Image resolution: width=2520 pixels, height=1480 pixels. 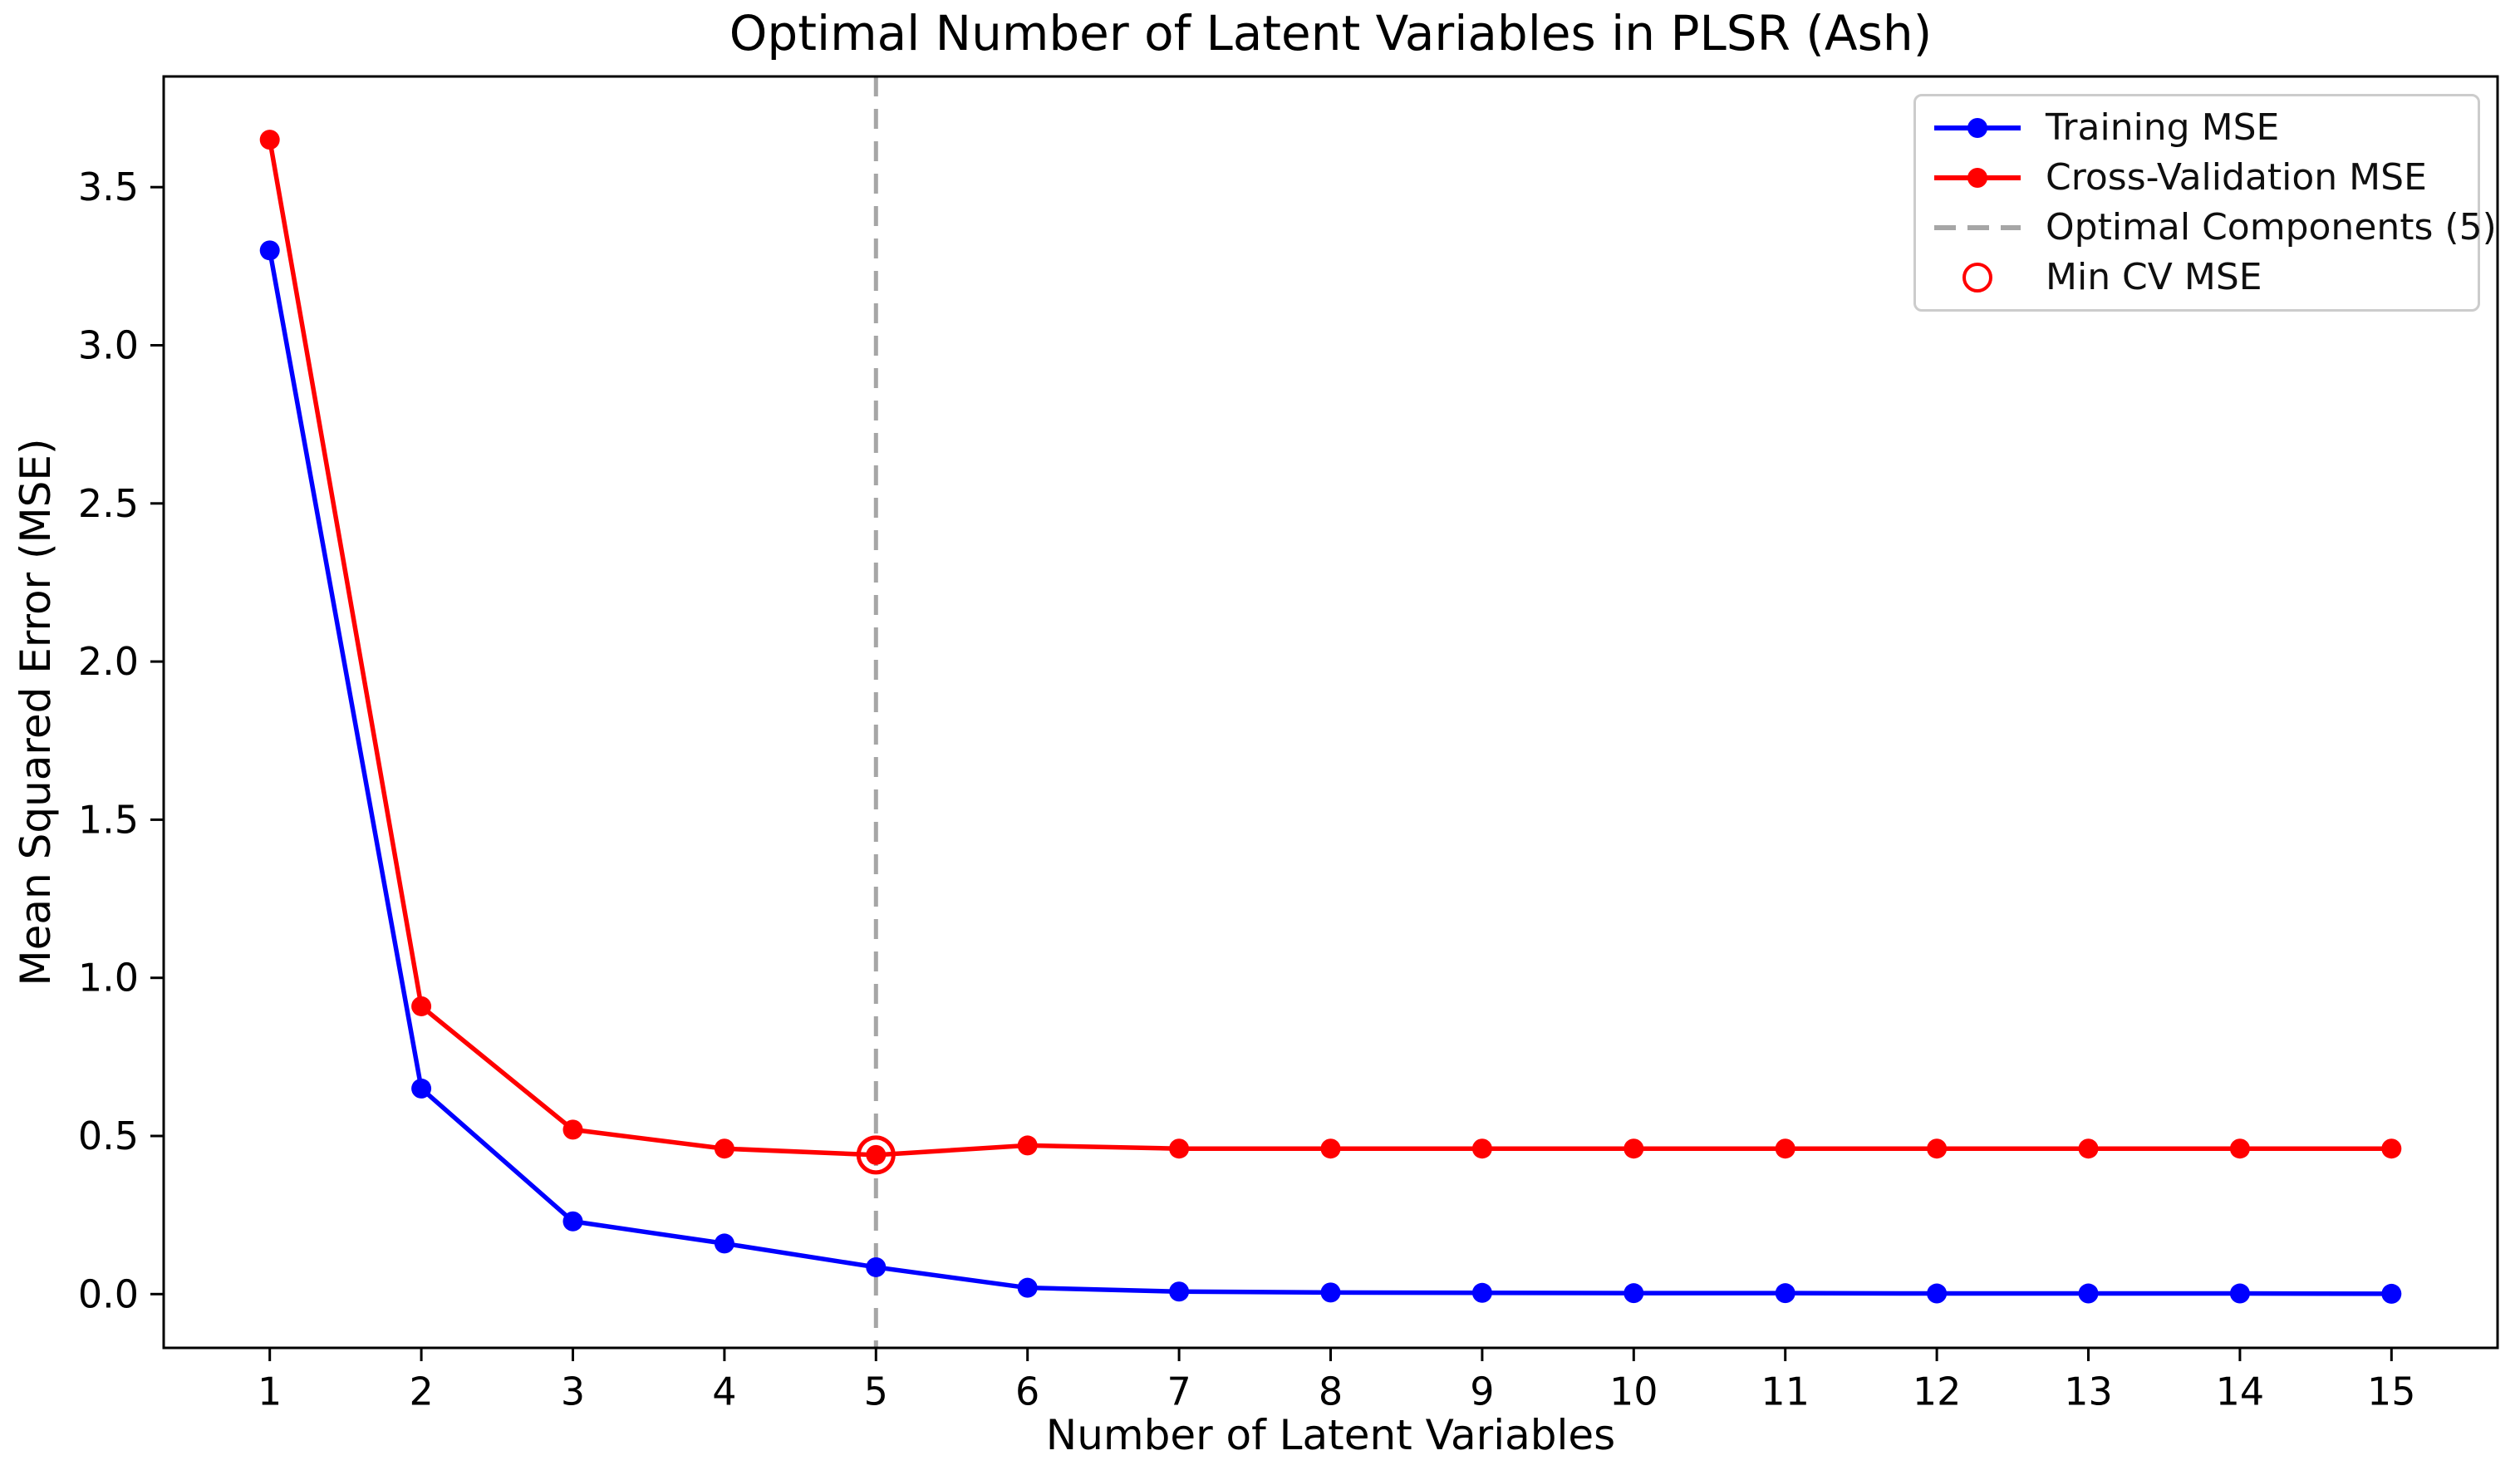 I want to click on legend-entry-optimal-components: Optimal Components (5), so click(x=2214, y=228).